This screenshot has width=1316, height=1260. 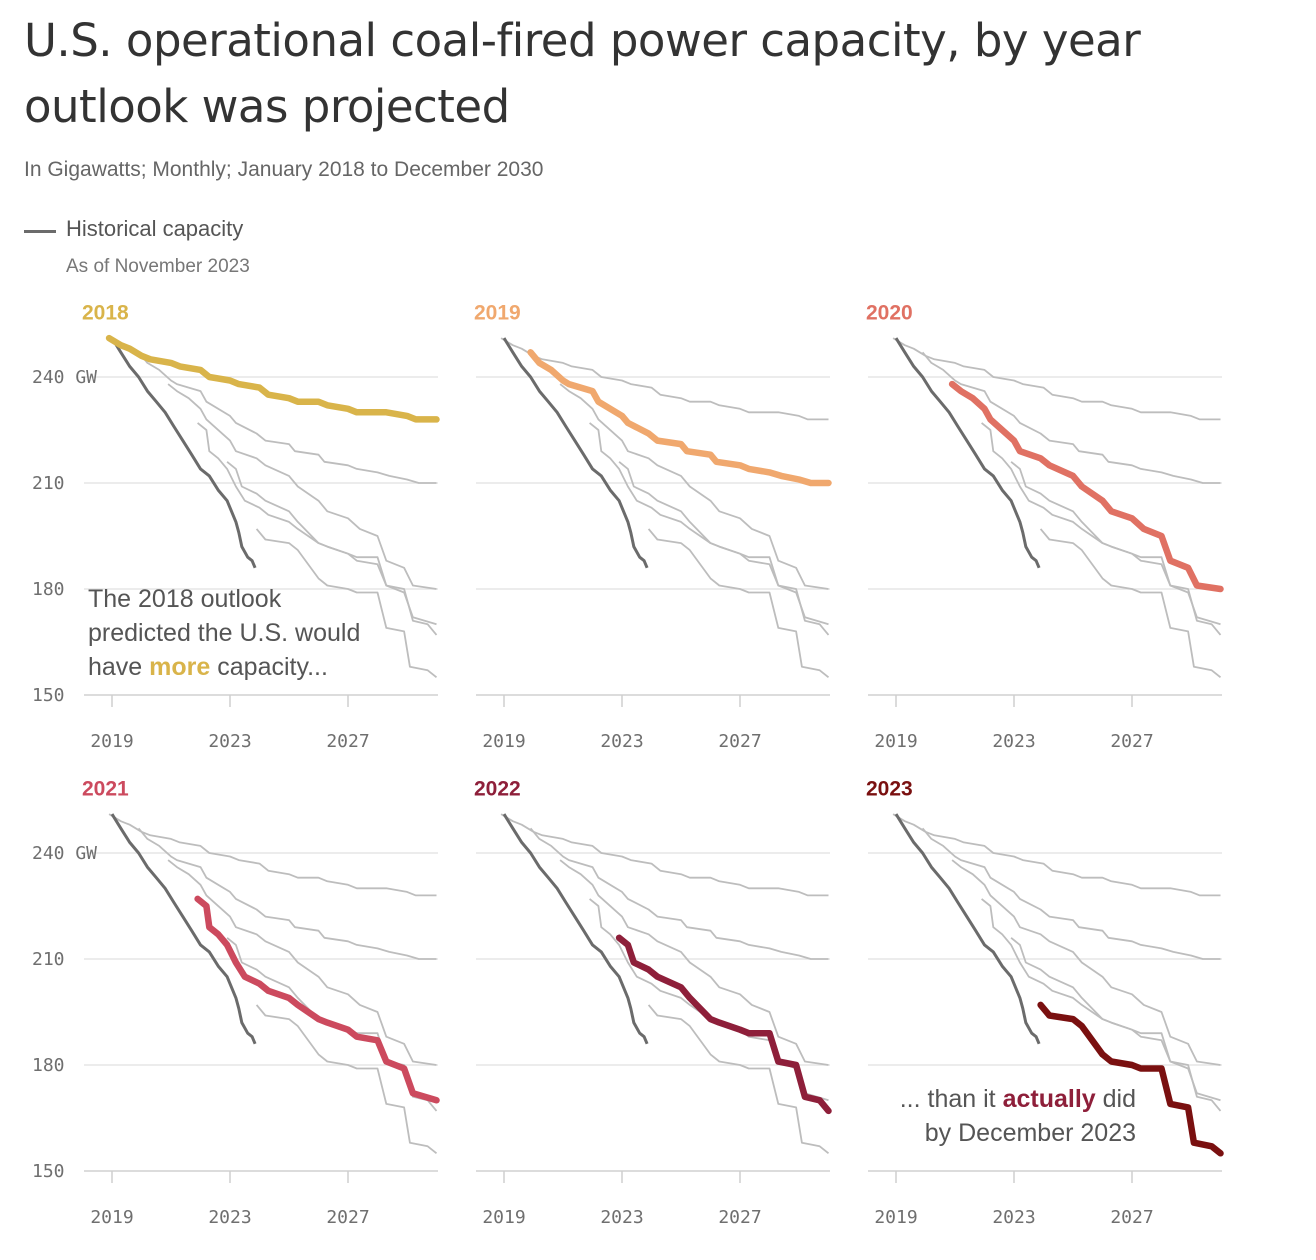 I want to click on annotation-text: ... than it, so click(x=951, y=1099).